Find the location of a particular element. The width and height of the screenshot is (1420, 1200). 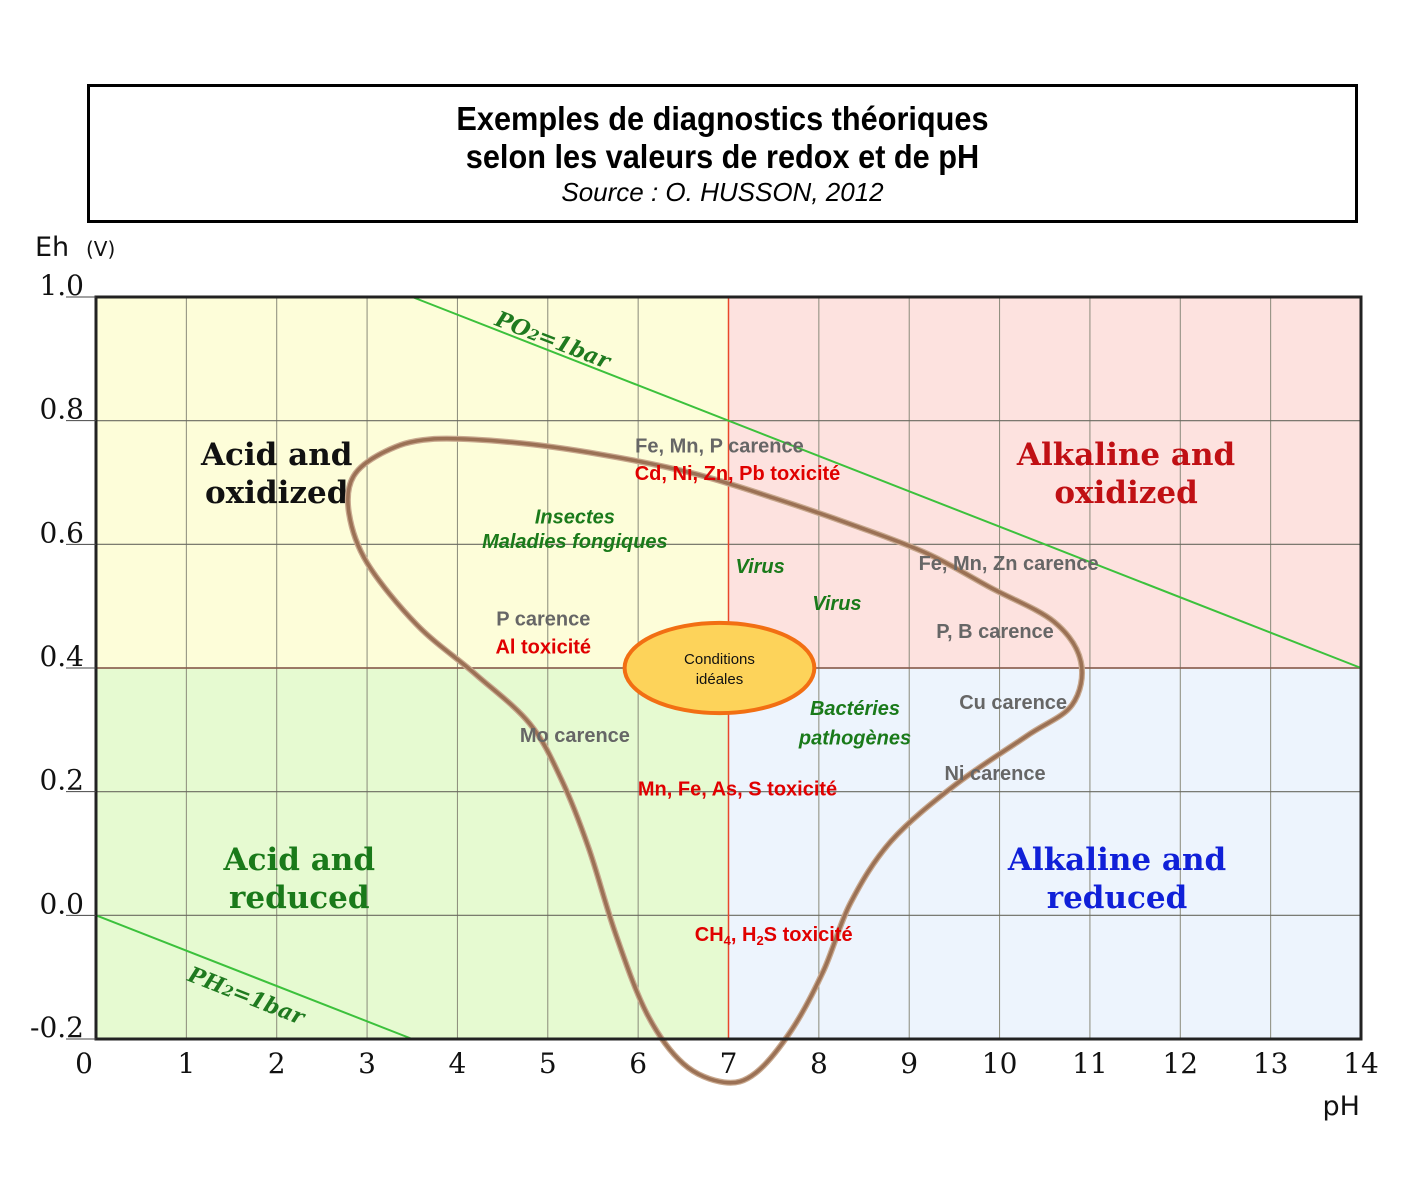

x-tick-label: 1 is located at coordinates (186, 1063).